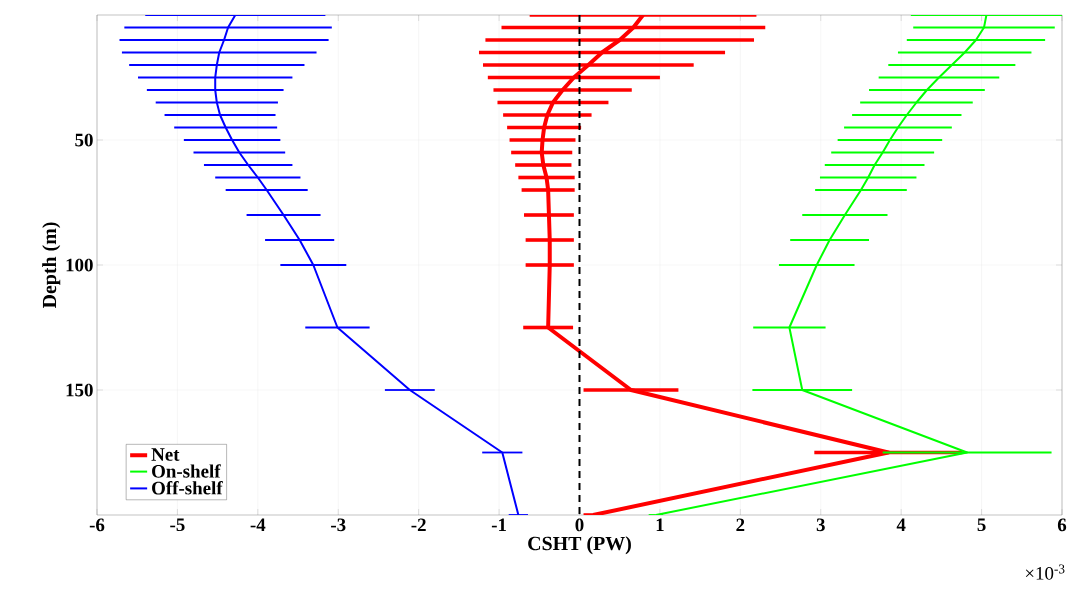  What do you see at coordinates (338, 525) in the screenshot?
I see `x-tick-label: -3` at bounding box center [338, 525].